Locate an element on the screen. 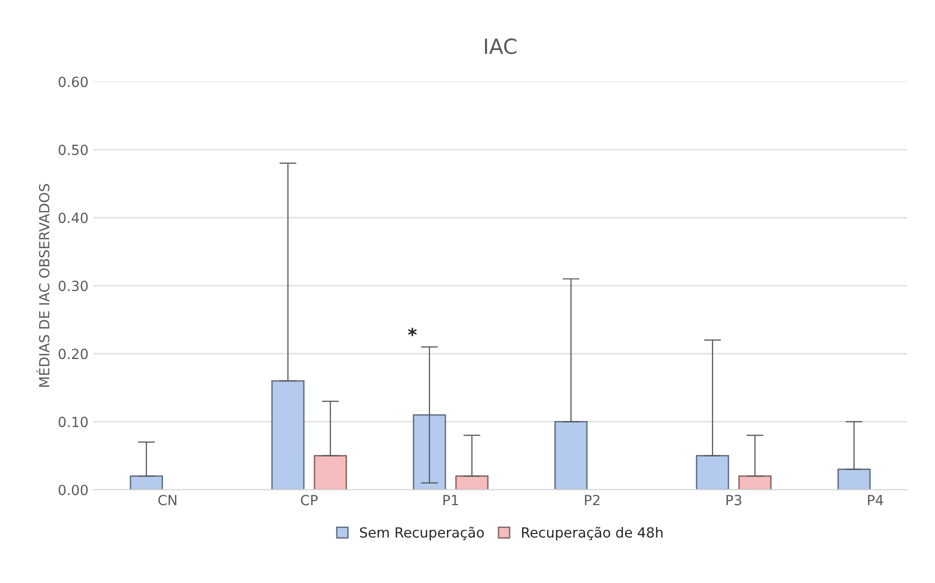 Image resolution: width=935 pixels, height=583 pixels. x-tick-label: CP is located at coordinates (309, 500).